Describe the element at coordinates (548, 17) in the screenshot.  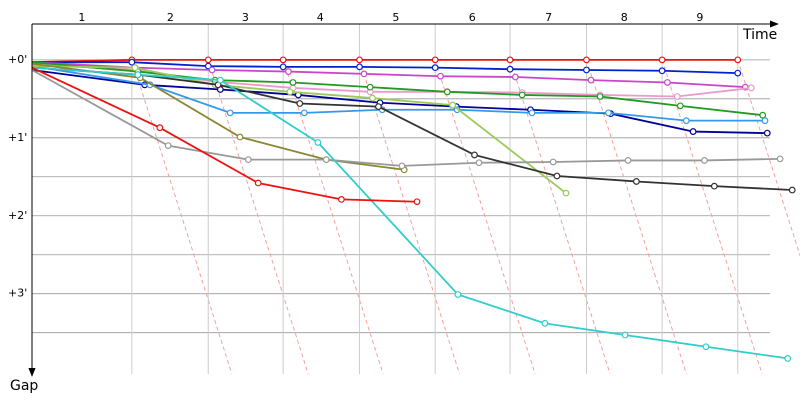
I see `x-tick-label: 7` at that location.